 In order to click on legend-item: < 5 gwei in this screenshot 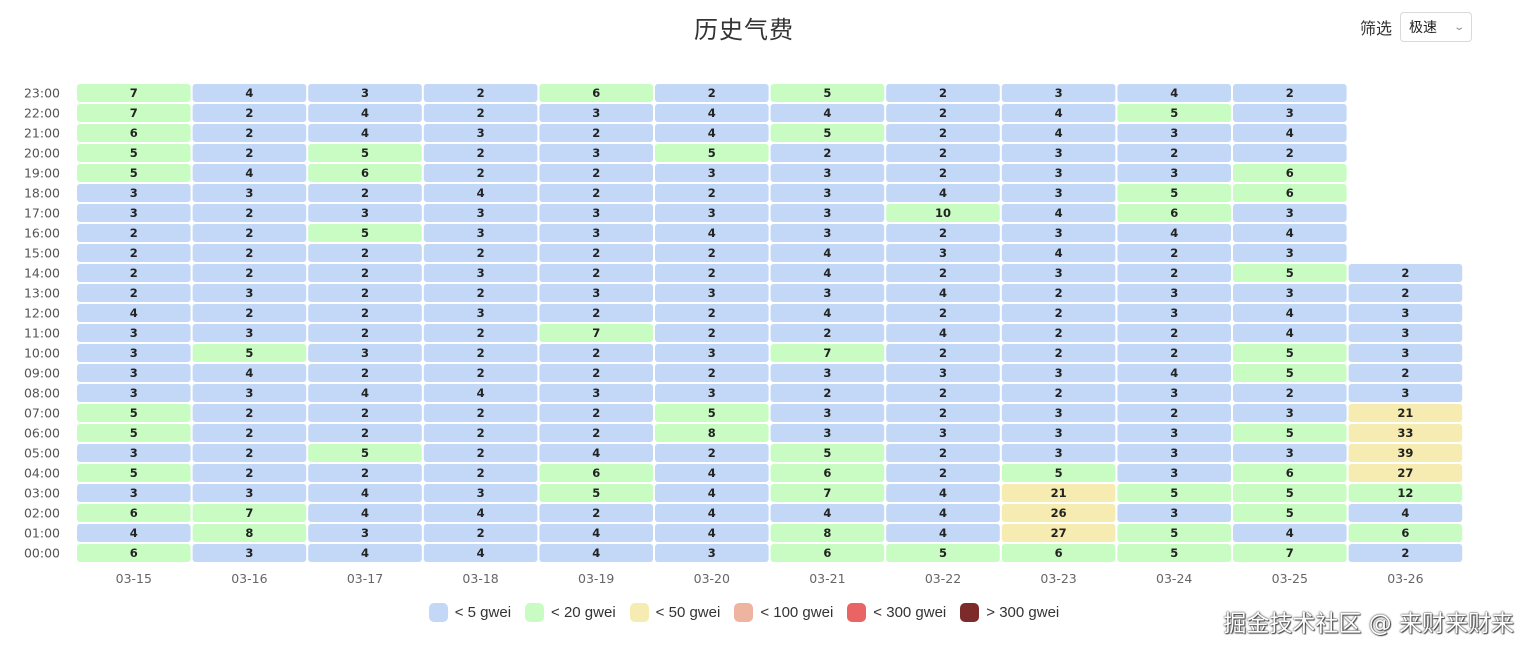, I will do `click(469, 612)`.